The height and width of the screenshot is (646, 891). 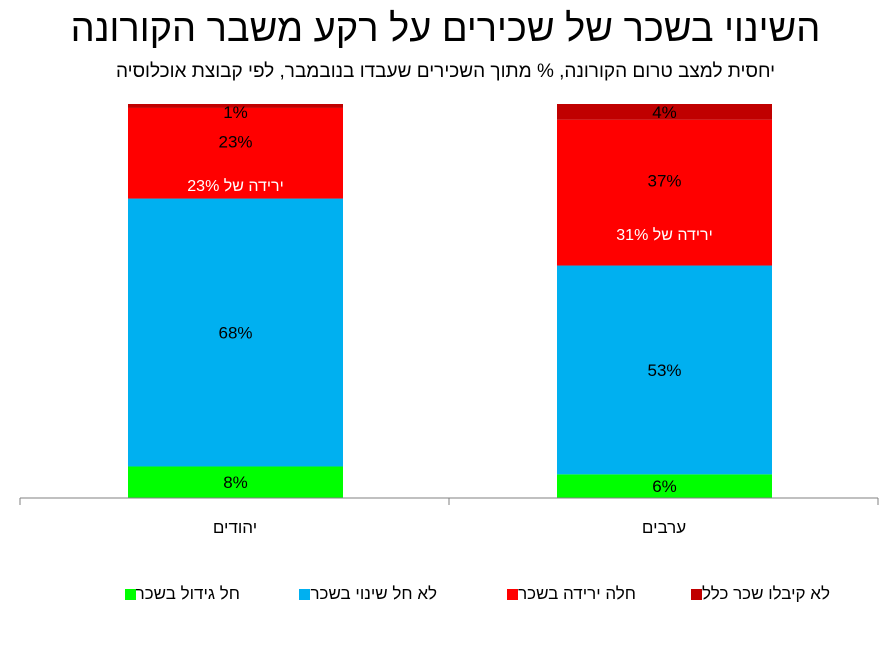 I want to click on data-label: 8%, so click(x=235, y=482).